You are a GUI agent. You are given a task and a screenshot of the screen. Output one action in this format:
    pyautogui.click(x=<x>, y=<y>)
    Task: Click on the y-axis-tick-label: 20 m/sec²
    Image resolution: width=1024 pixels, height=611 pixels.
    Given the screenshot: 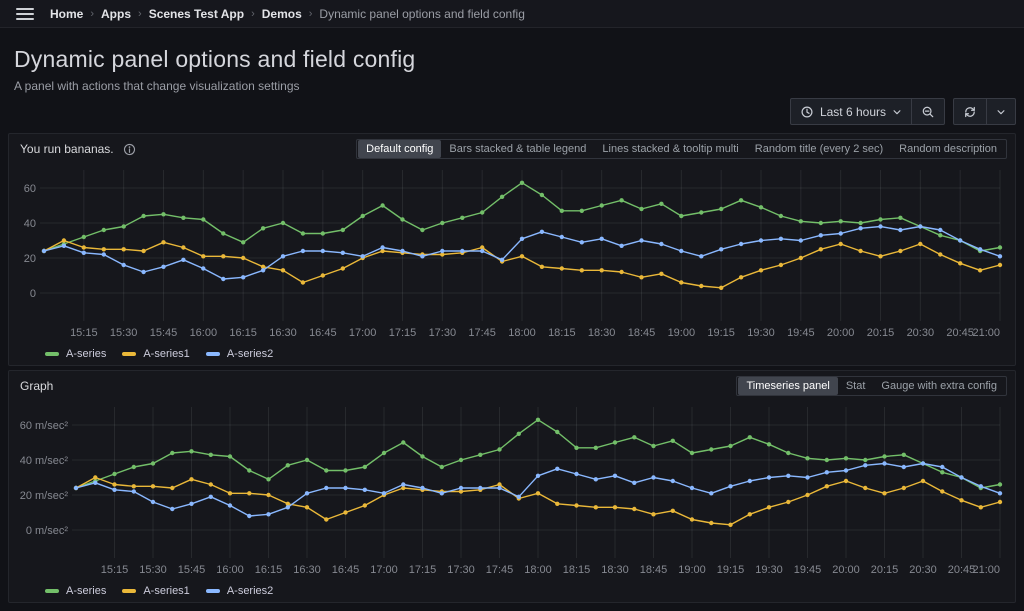 What is the action you would take?
    pyautogui.click(x=44, y=496)
    